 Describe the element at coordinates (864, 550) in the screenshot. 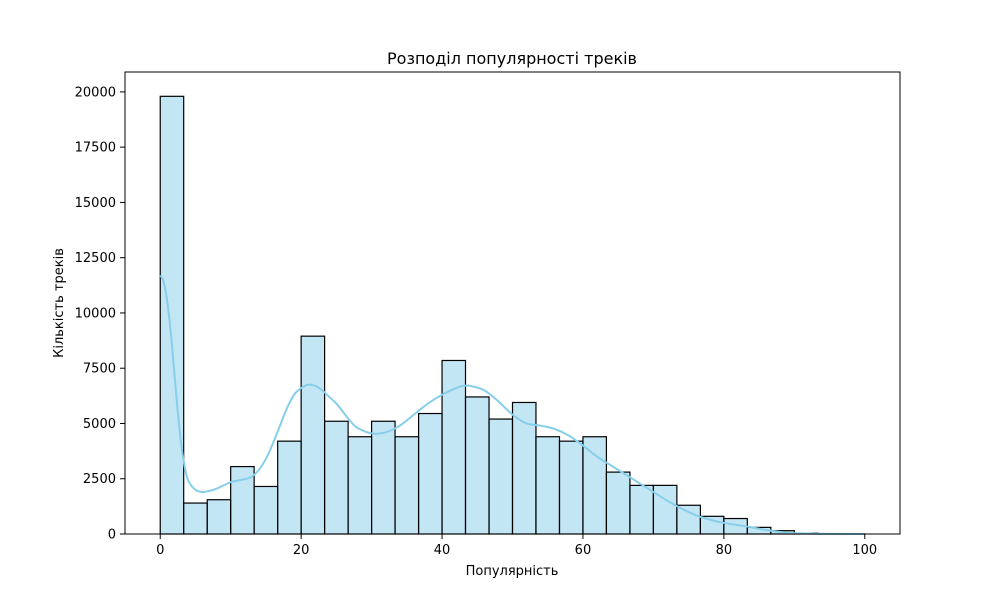

I see `x-tick-label: 100` at that location.